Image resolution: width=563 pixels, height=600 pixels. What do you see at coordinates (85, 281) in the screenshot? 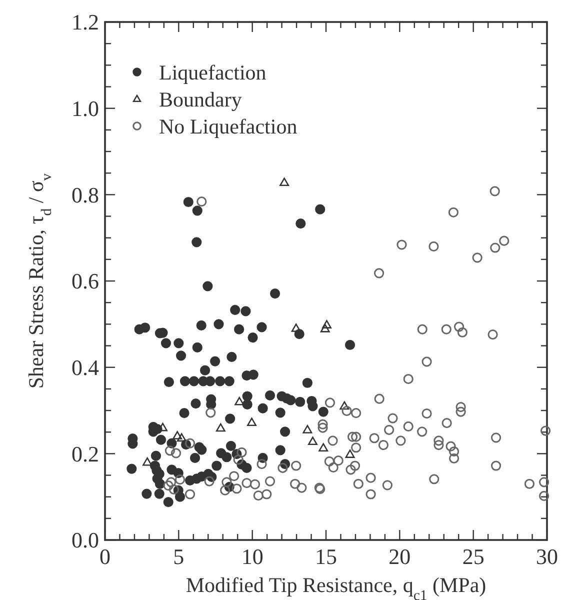
I see `y-tick-label: 0.6` at bounding box center [85, 281].